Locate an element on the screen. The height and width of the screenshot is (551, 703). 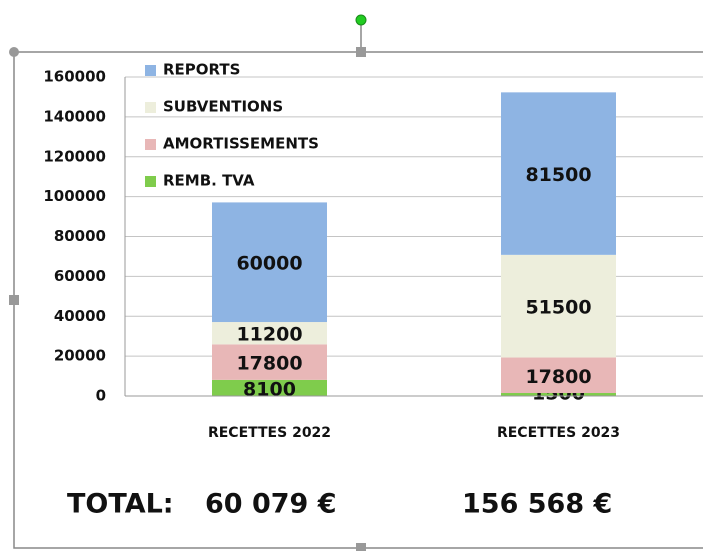
data-label: 60000 is located at coordinates (269, 264).